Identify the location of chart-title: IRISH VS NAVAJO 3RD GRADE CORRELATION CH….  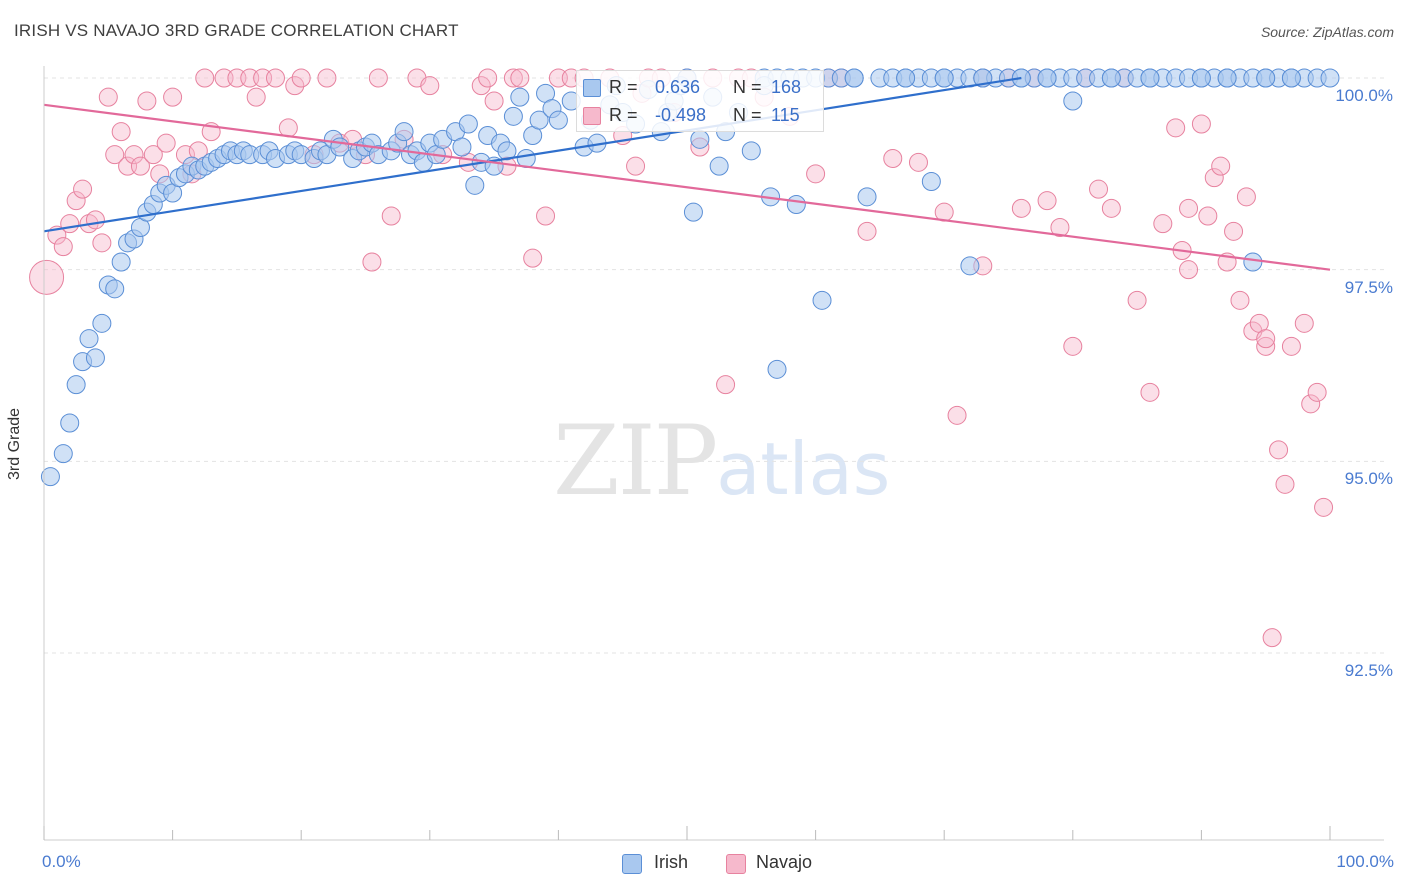
(236, 30).